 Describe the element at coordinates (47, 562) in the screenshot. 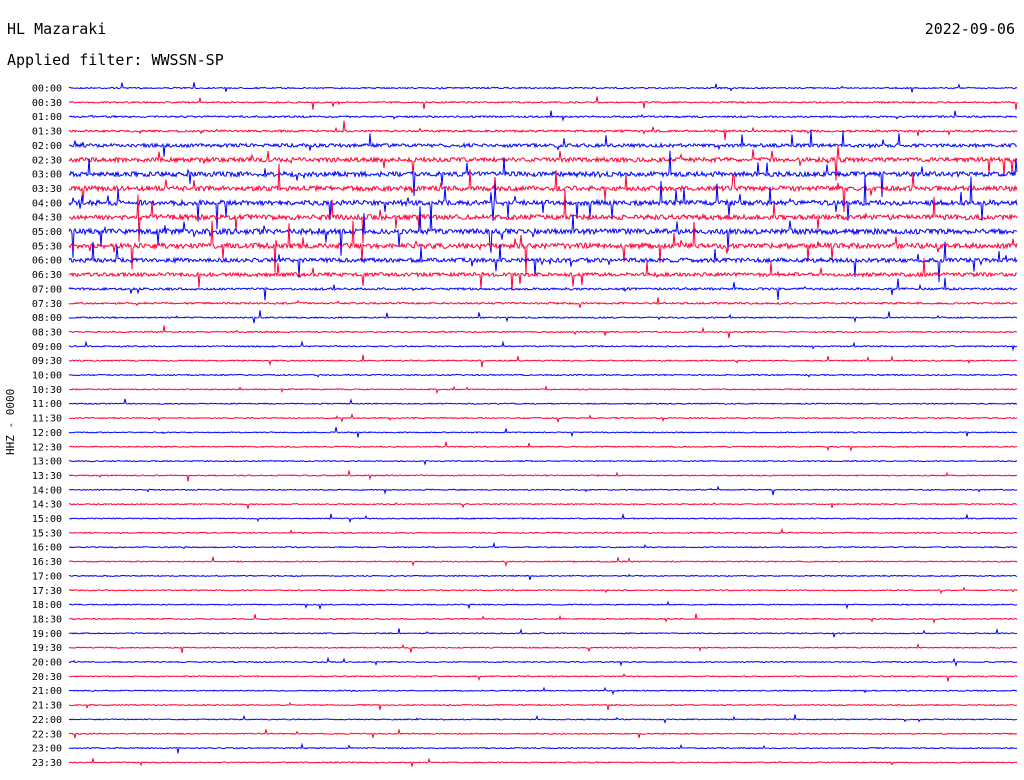

I see `row-label: 16:30` at that location.